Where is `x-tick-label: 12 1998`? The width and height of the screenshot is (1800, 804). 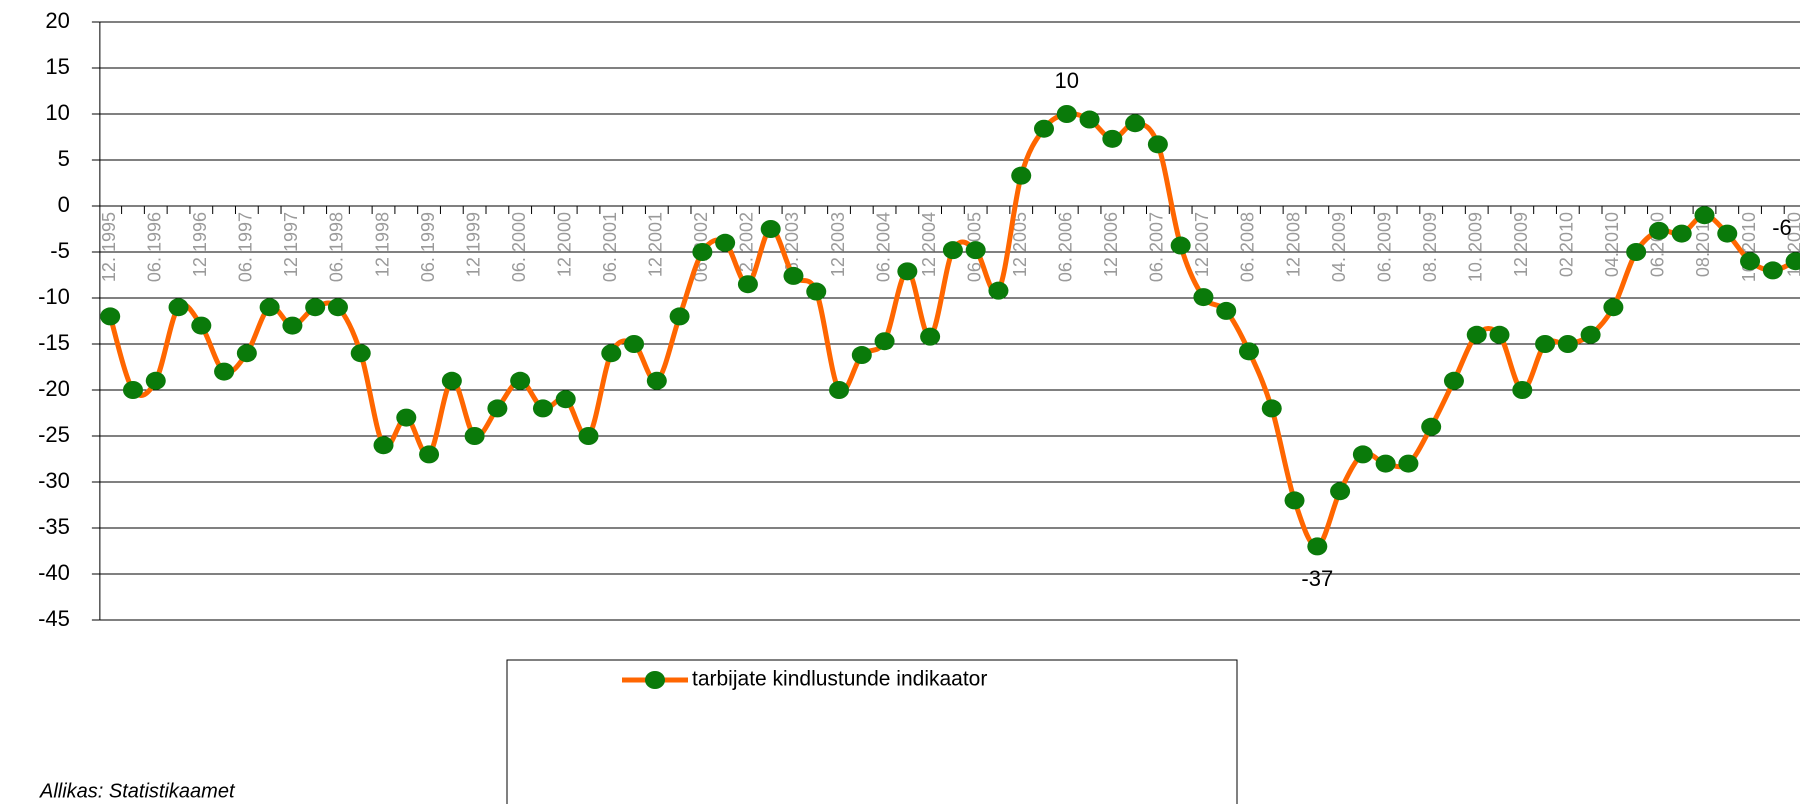
x-tick-label: 12 1998 is located at coordinates (382, 244).